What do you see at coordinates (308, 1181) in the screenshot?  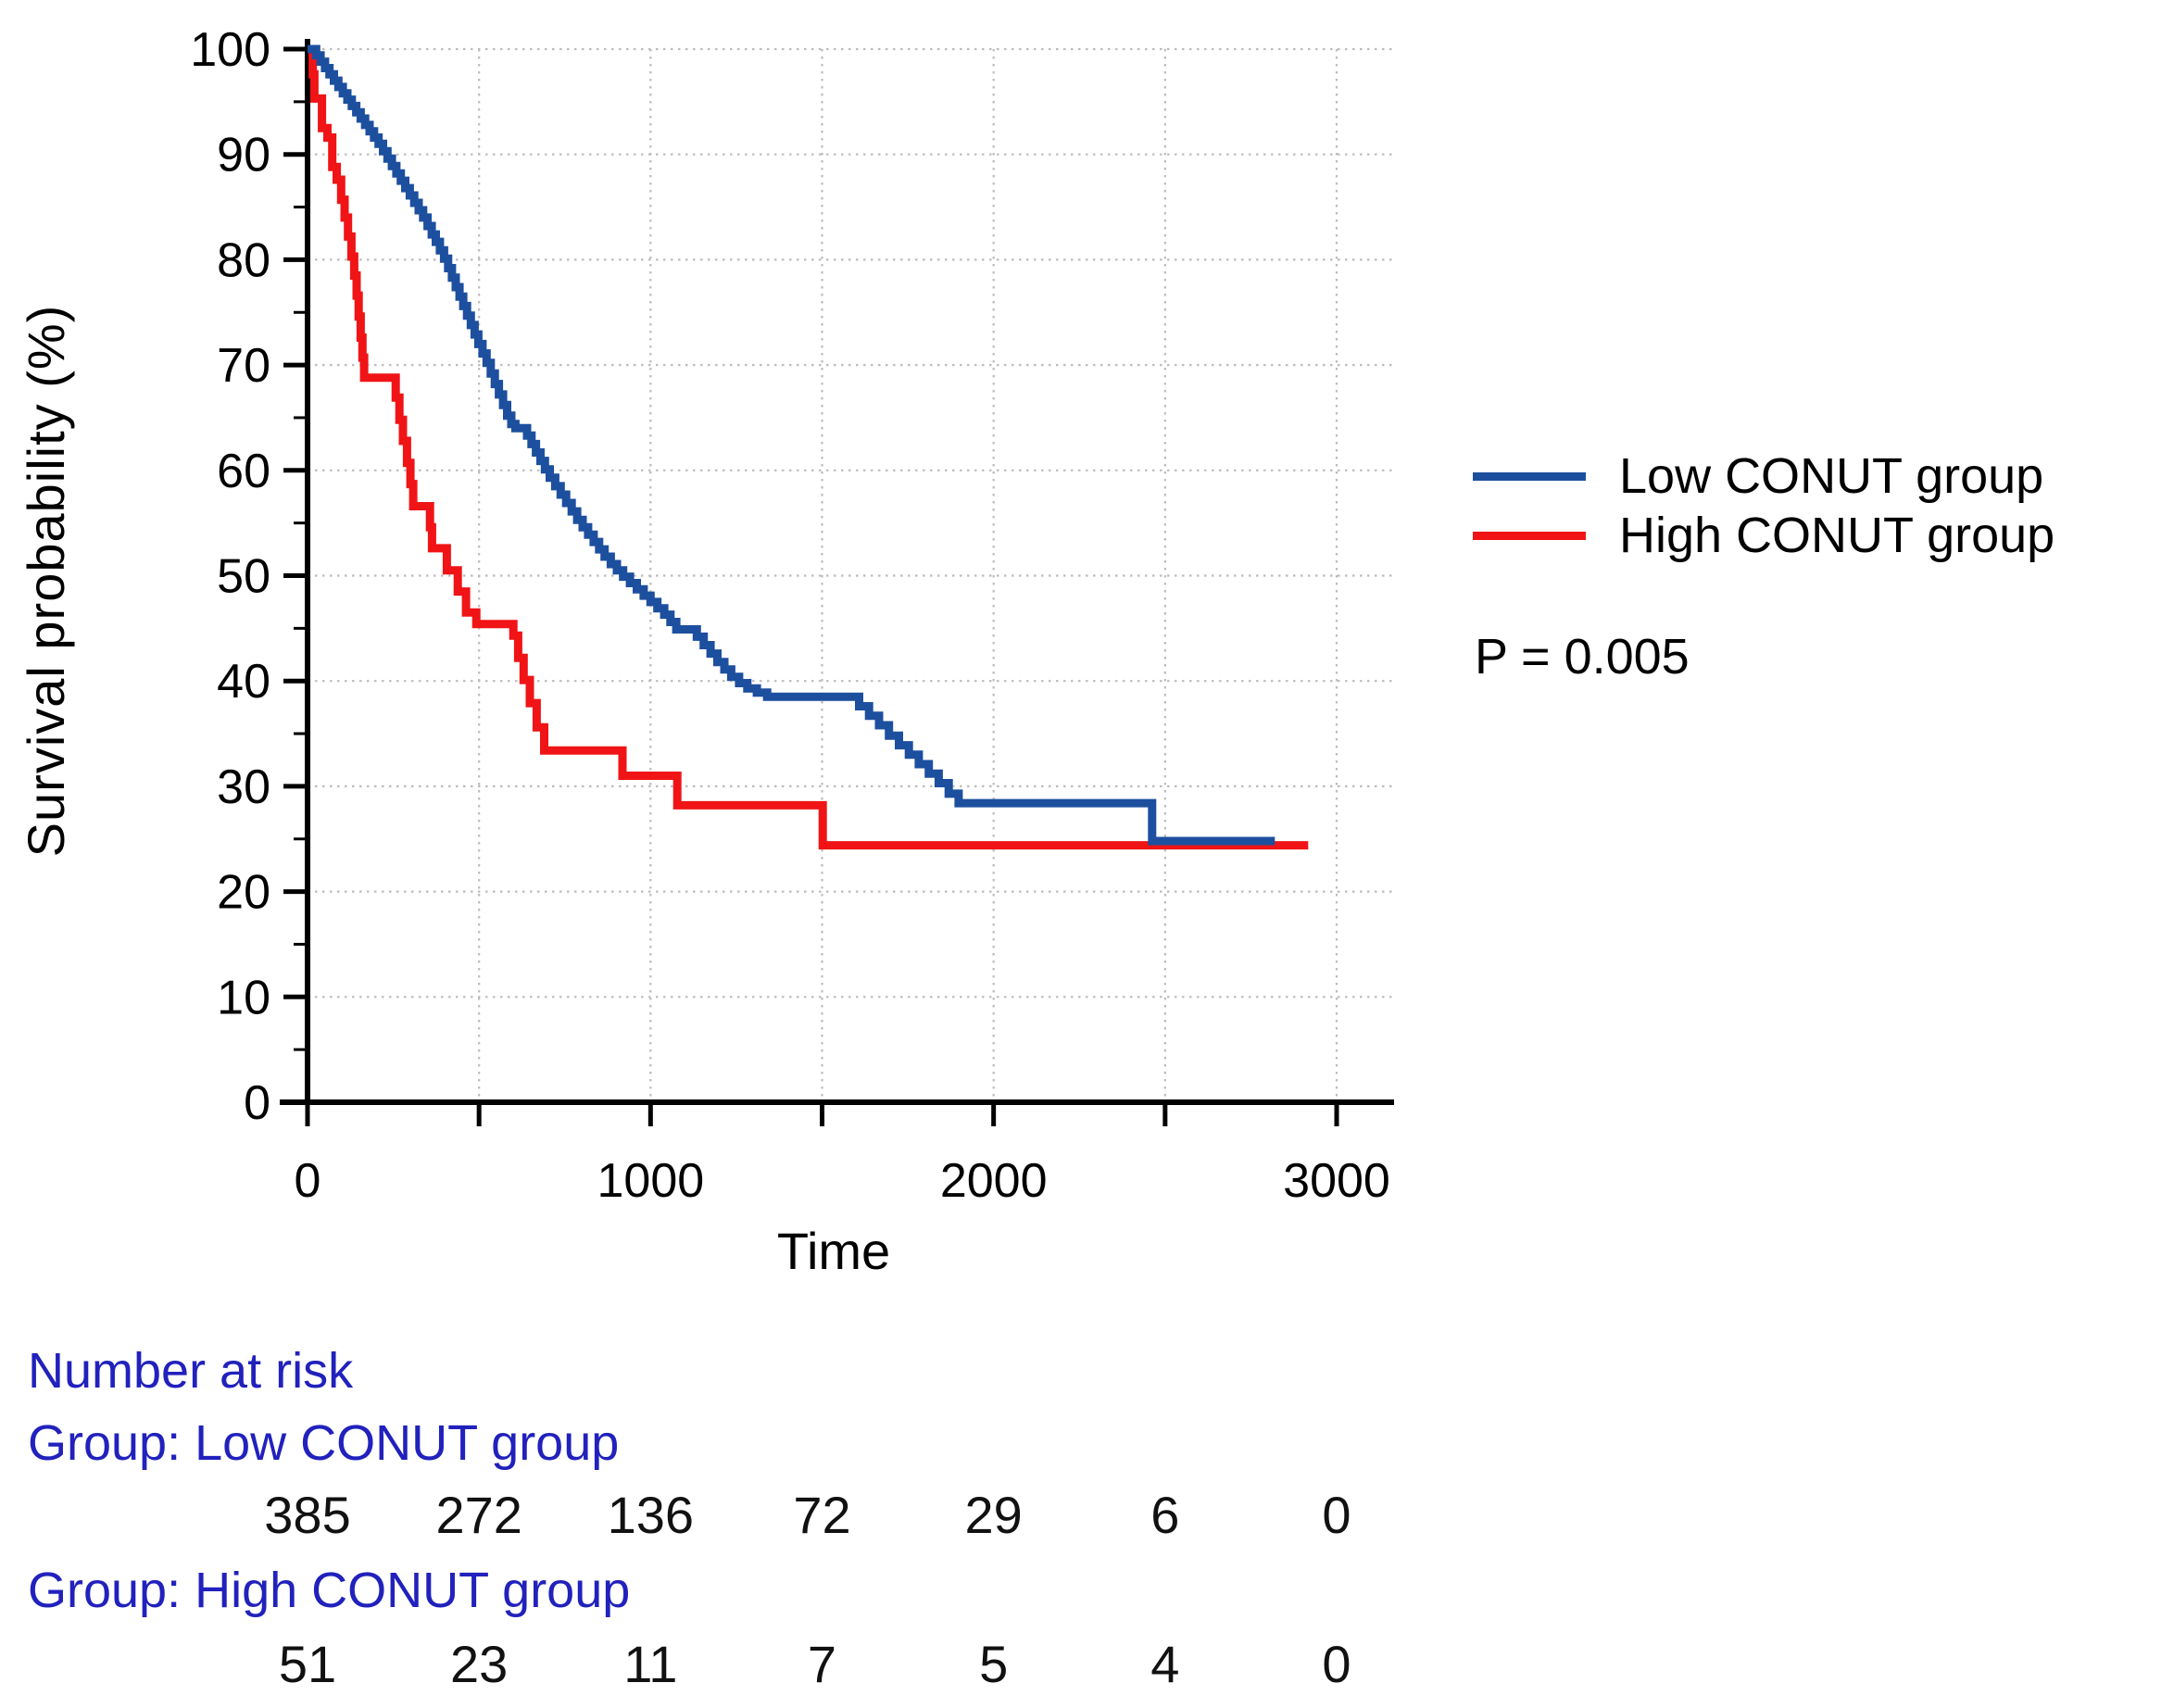 I see `x-tick-label: 0` at bounding box center [308, 1181].